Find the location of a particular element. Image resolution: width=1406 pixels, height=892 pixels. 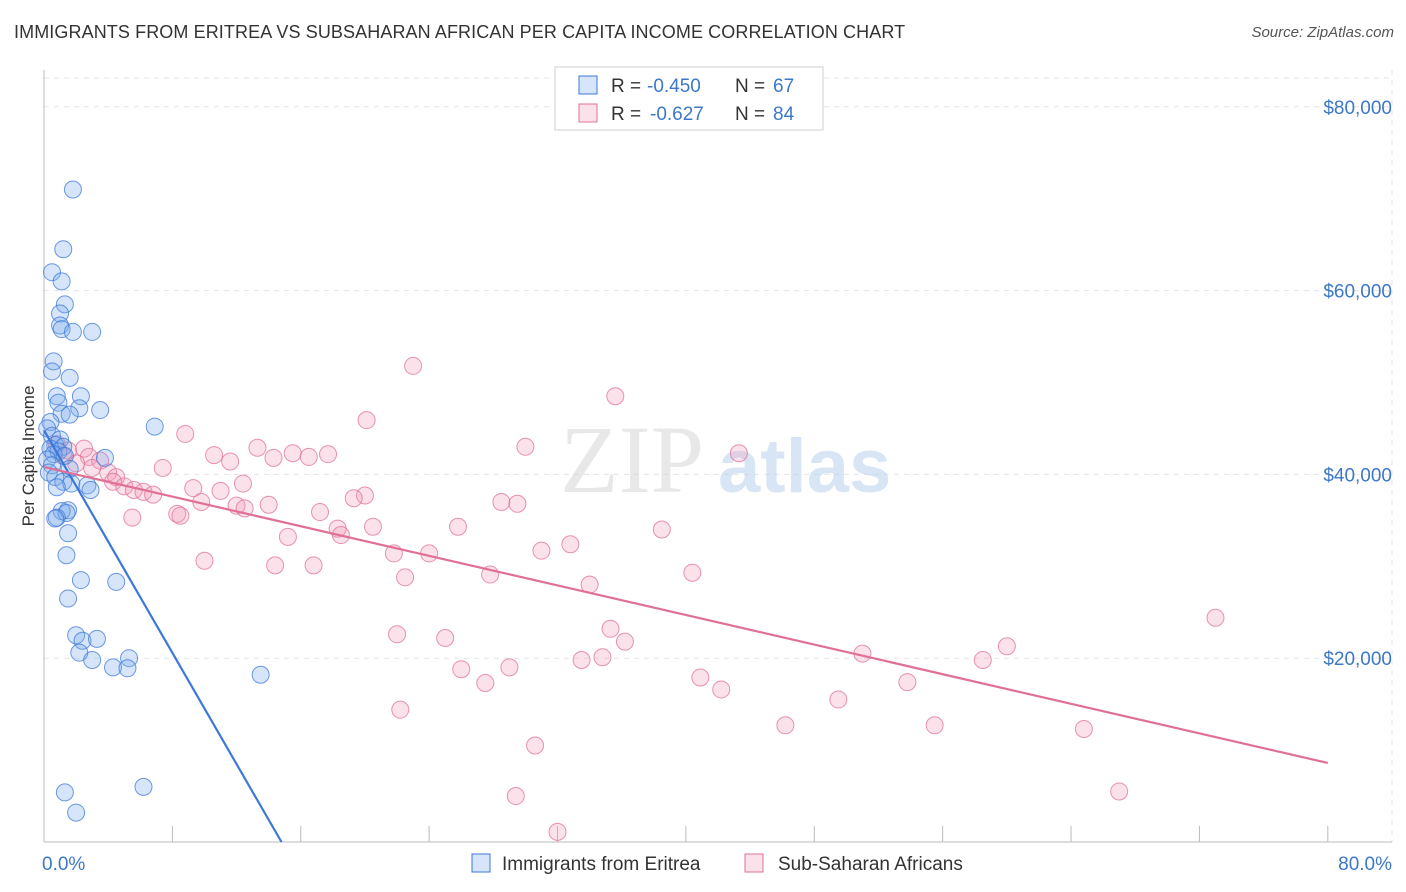

x-tick-label-0: 0.0% is located at coordinates (63, 864).